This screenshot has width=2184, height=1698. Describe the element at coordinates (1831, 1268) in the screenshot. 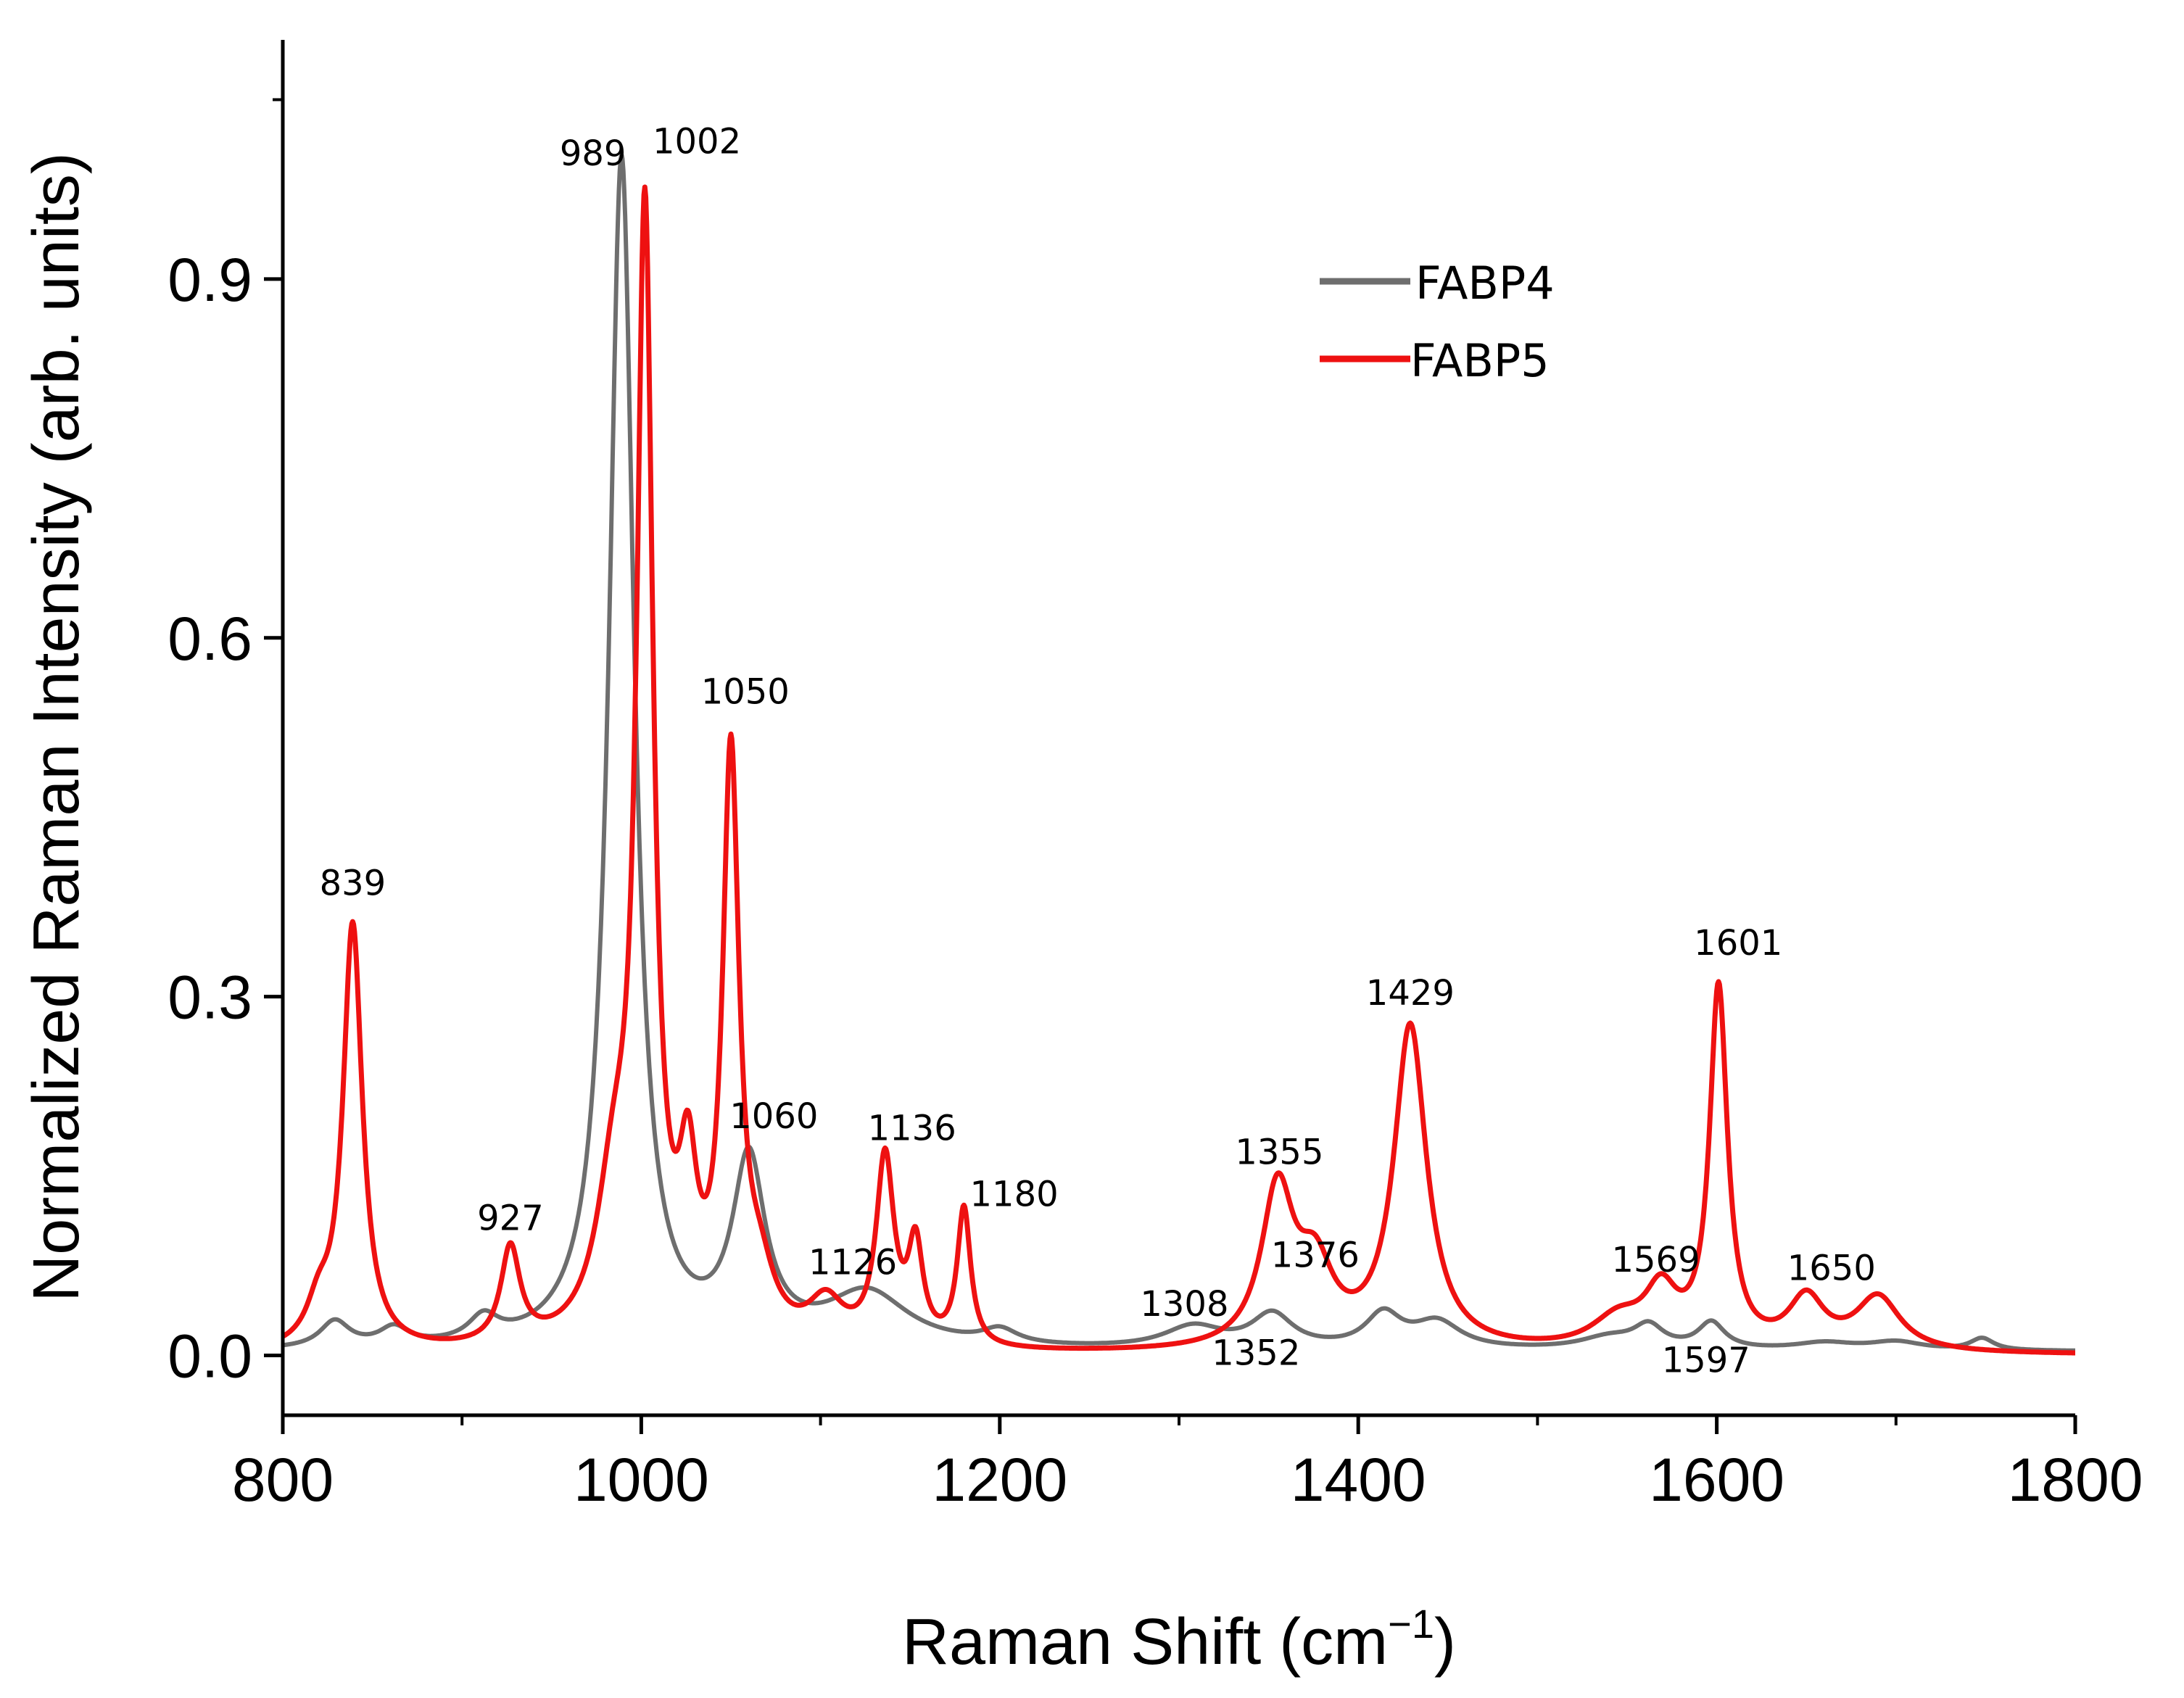

I see `peak-label-1650: 1650` at that location.